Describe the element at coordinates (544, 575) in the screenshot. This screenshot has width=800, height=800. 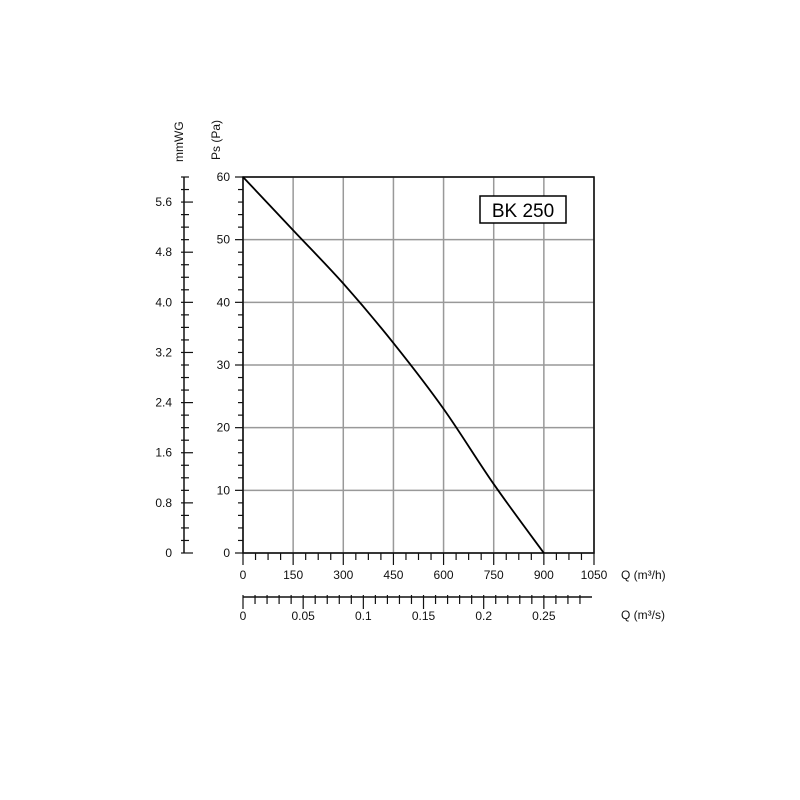
I see `x-tick-label: 900` at that location.